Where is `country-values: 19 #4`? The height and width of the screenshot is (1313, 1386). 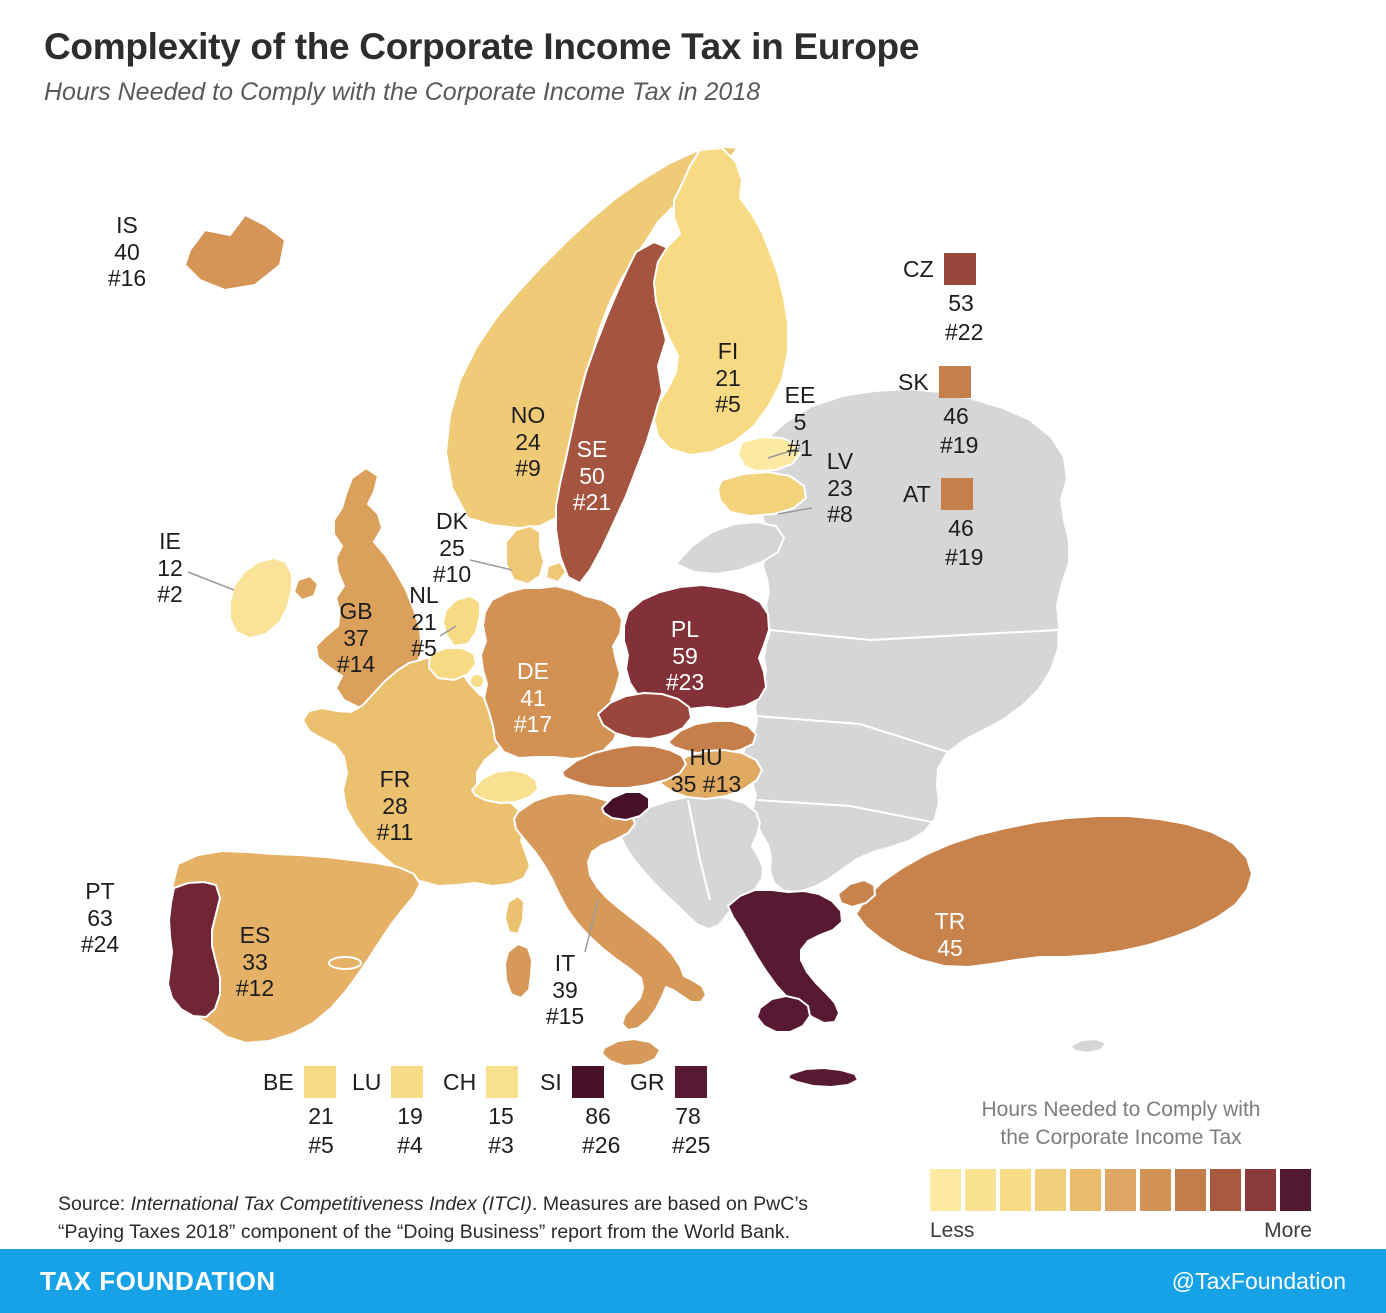
country-values: 19 #4 is located at coordinates (410, 1131).